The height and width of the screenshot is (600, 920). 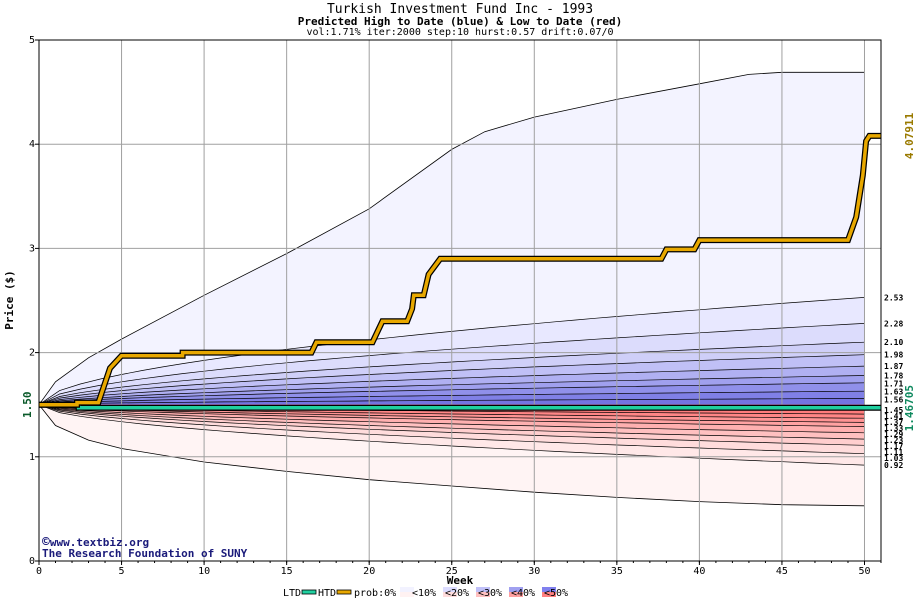 I want to click on band-value-label: 1.63, so click(x=893, y=392).